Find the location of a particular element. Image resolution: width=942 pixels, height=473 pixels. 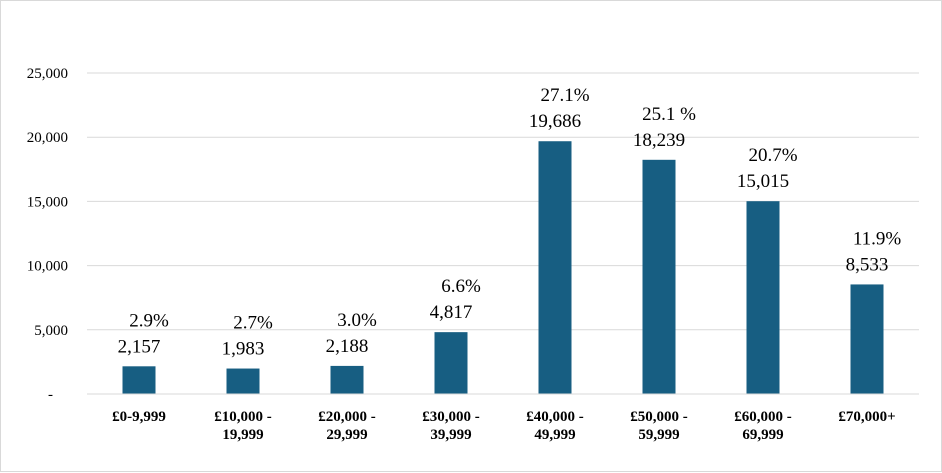

percent-label: 3.0% is located at coordinates (357, 320).